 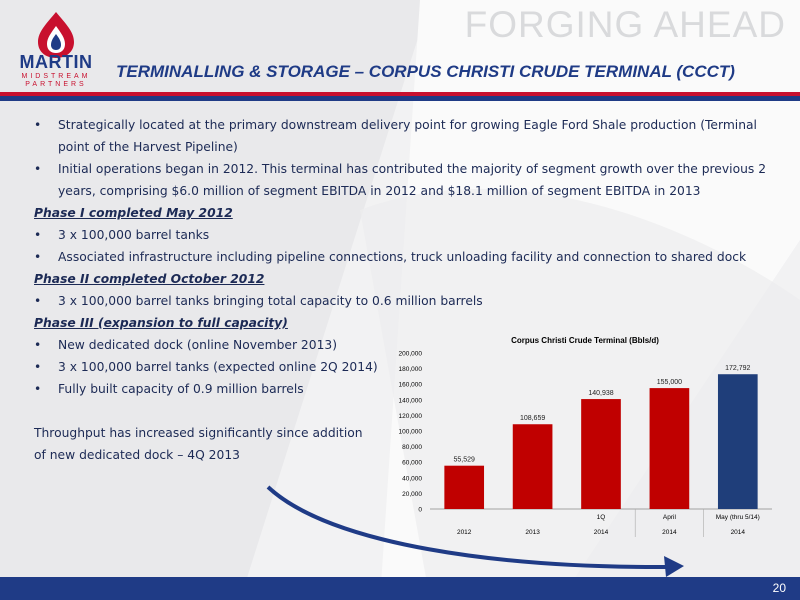 What do you see at coordinates (411, 400) in the screenshot?
I see `y-tick-label: 140,000` at bounding box center [411, 400].